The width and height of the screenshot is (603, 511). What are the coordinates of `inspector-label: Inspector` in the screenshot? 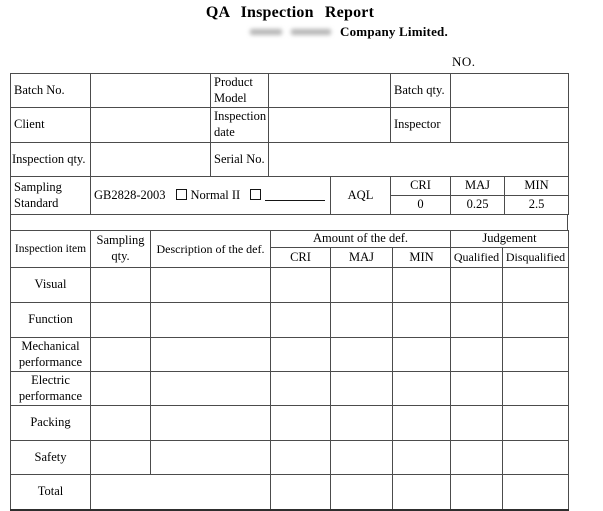 It's located at (420, 125).